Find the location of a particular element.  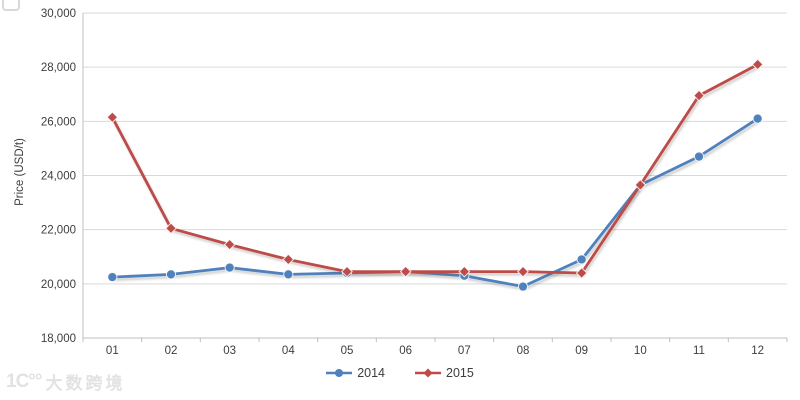

legend-item-2015: 2015 is located at coordinates (444, 373).